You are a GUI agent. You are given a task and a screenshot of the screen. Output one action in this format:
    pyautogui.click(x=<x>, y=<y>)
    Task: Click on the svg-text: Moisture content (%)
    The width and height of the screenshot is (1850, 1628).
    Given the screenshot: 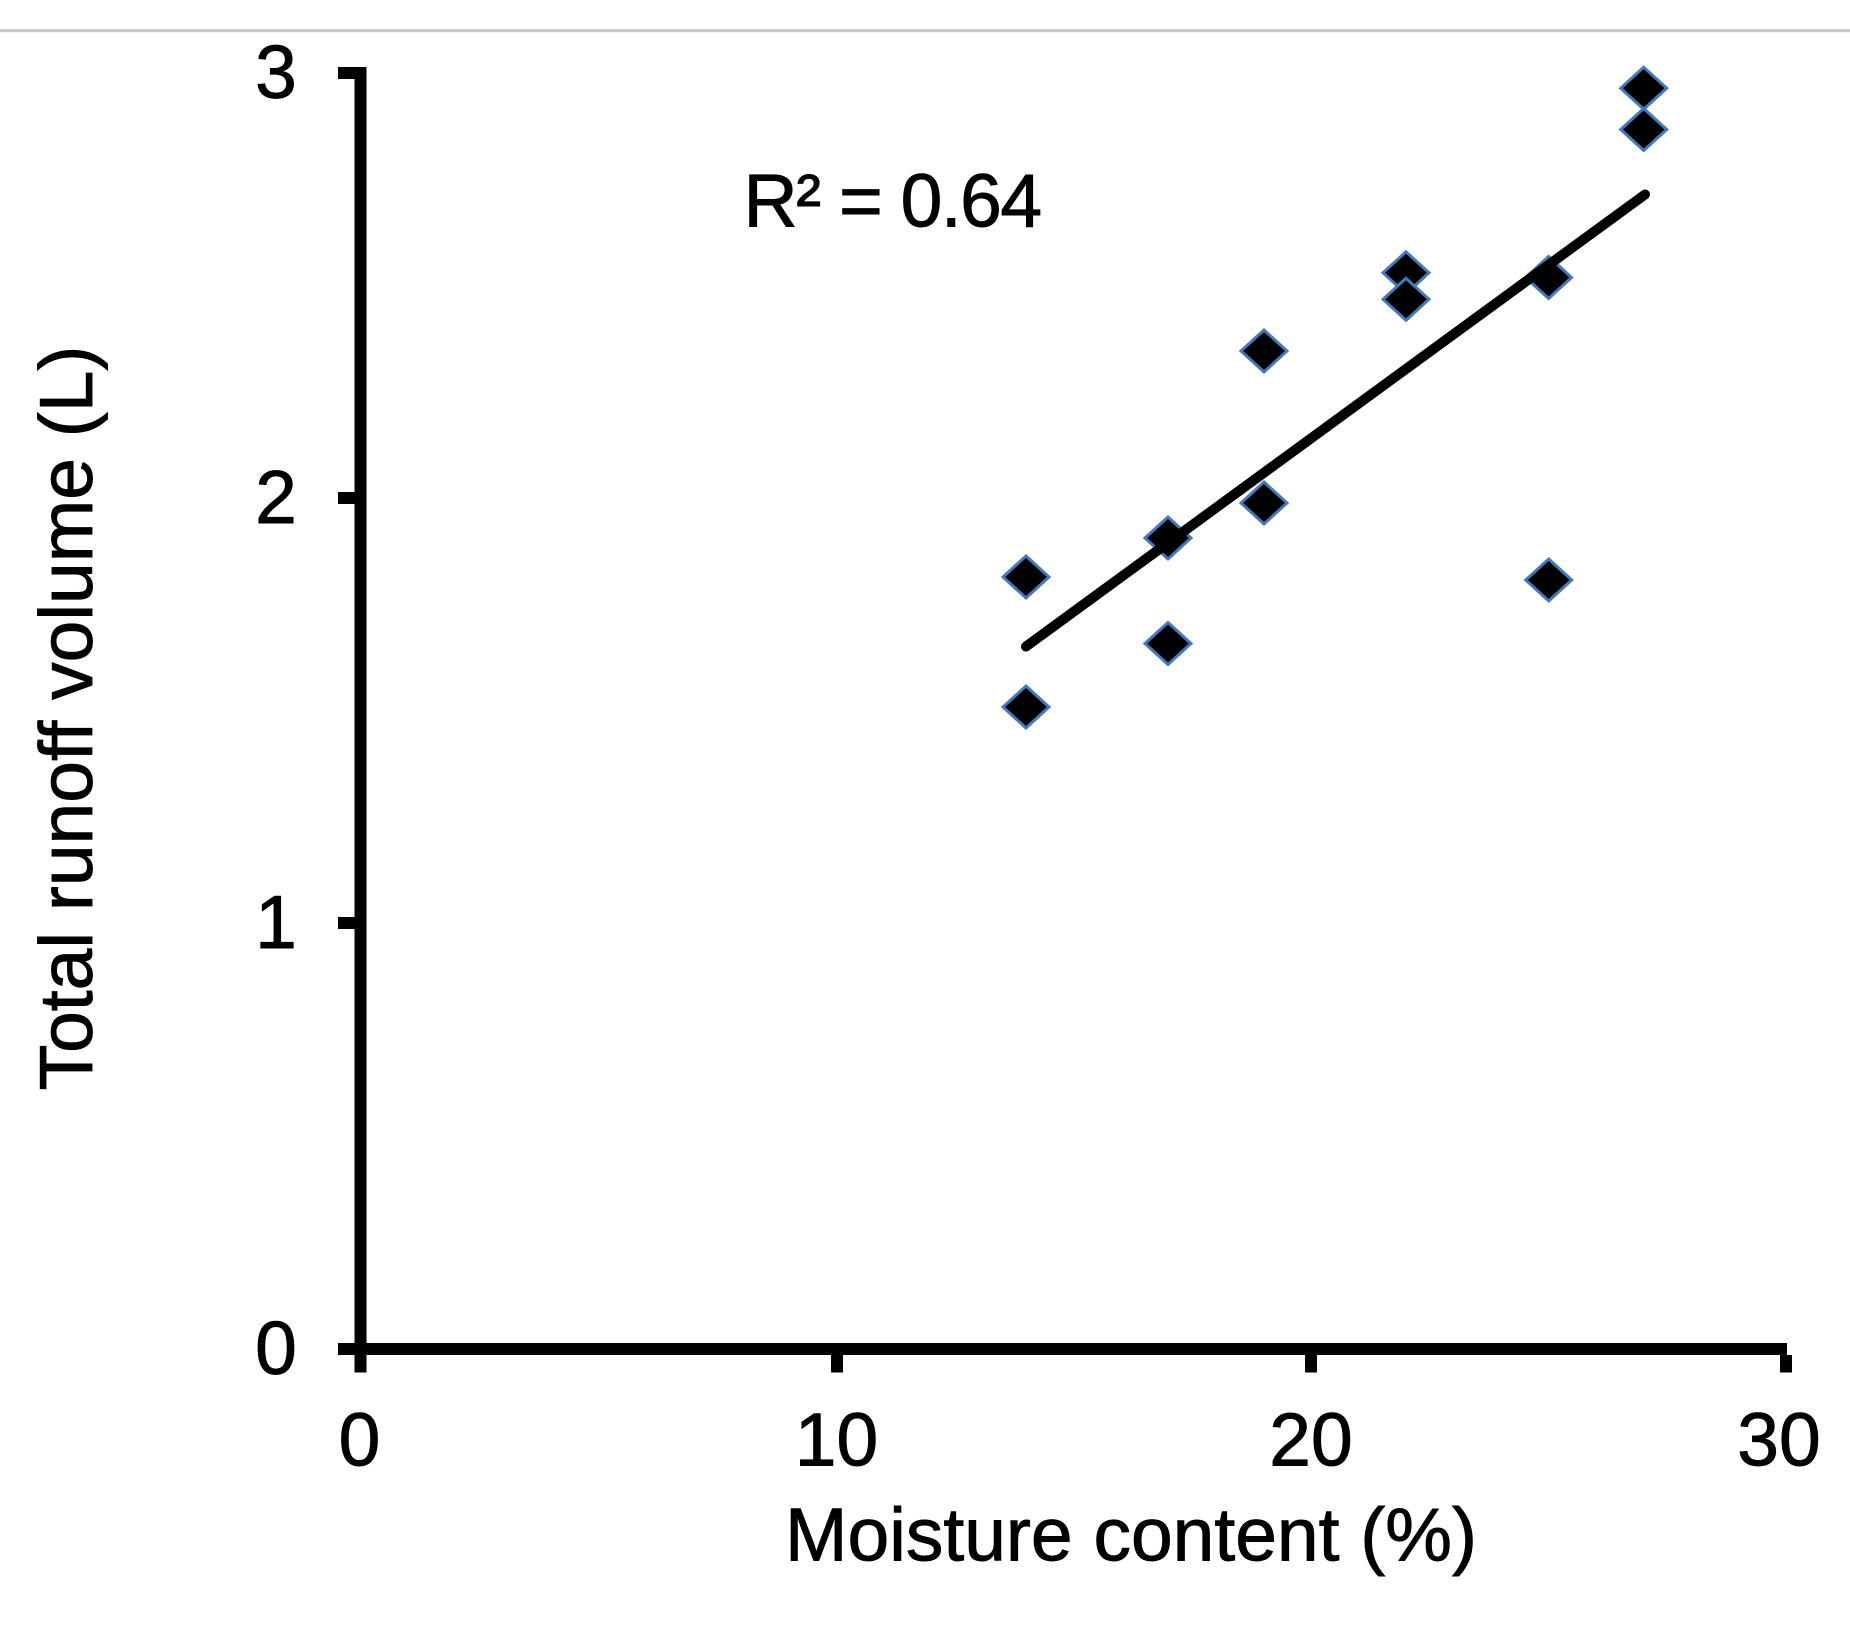 What is the action you would take?
    pyautogui.click(x=1131, y=1535)
    